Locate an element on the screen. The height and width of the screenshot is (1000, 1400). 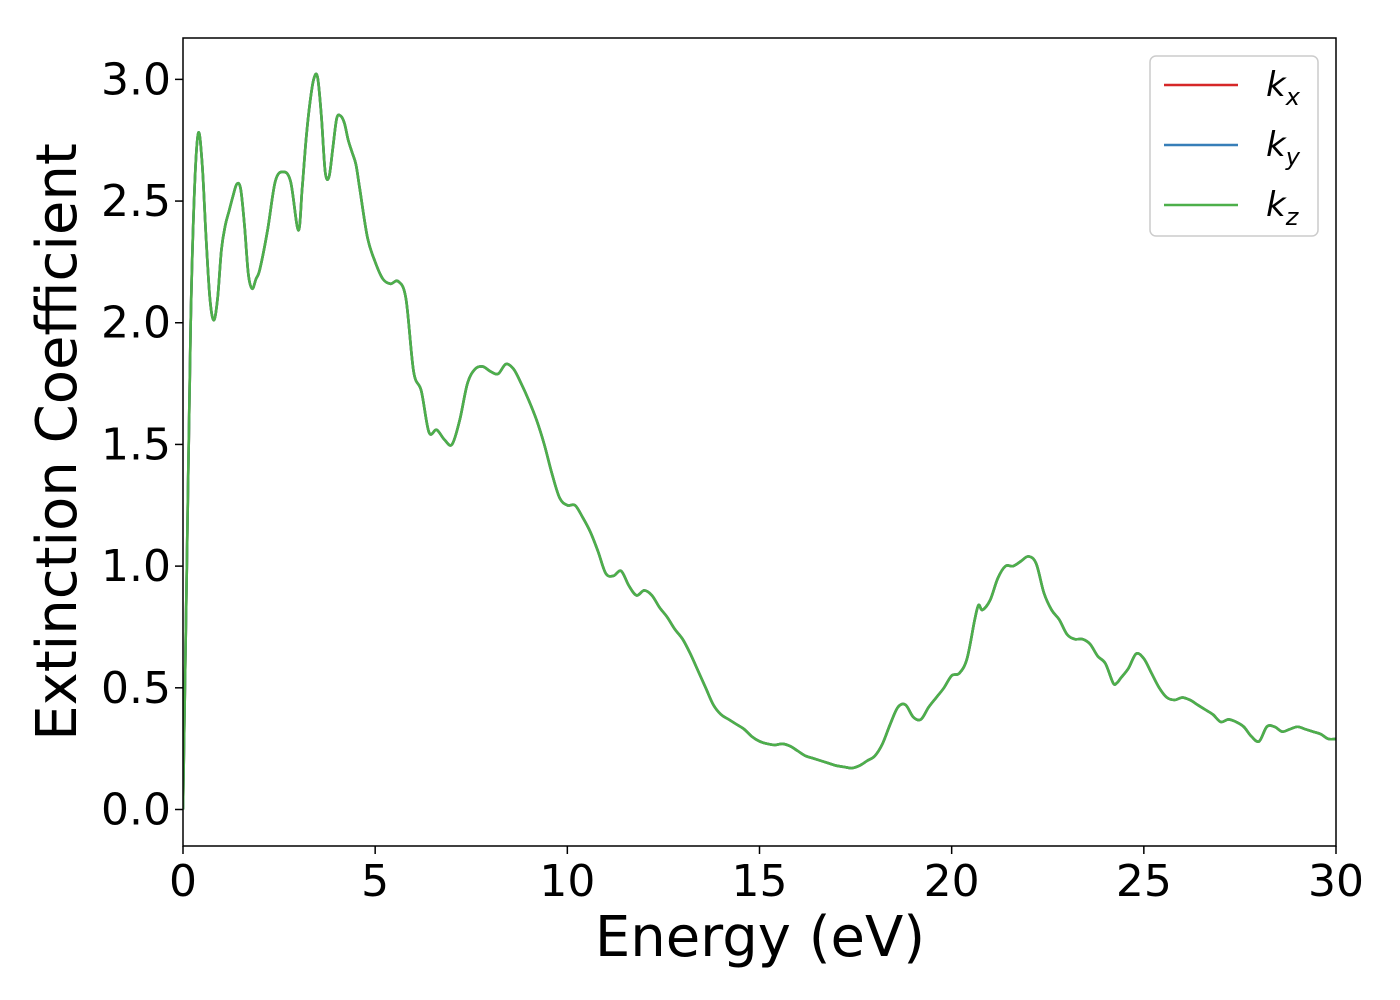
y-axis-title: Extinction Coefficient is located at coordinates (57, 442).